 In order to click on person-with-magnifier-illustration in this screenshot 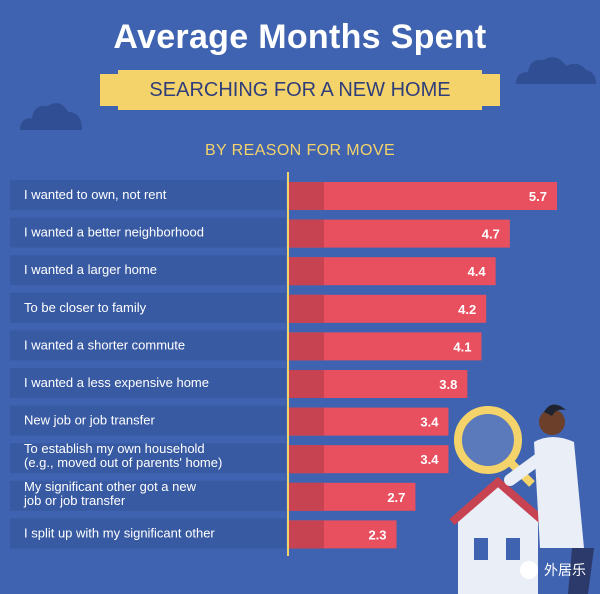, I will do `click(521, 499)`.